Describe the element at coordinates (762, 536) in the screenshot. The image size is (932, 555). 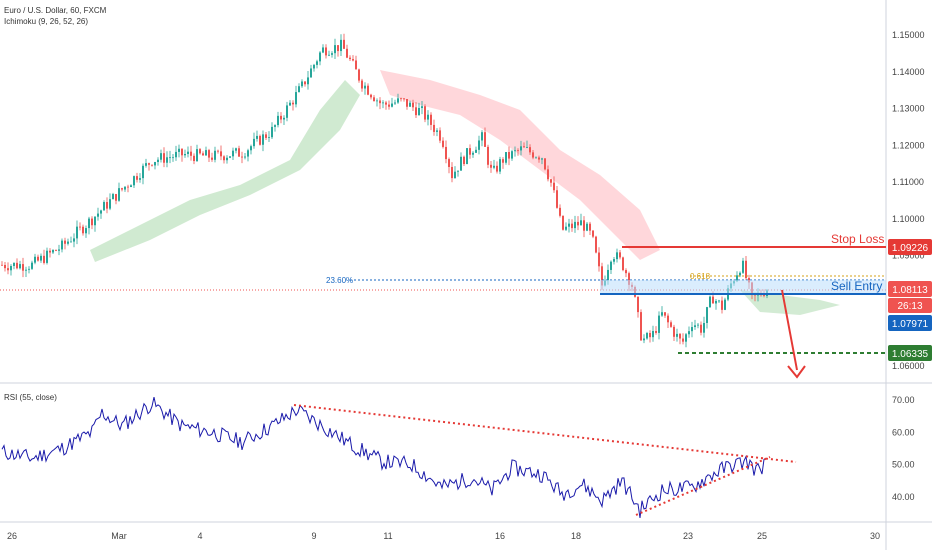
I see `time-tick-8: 25` at that location.